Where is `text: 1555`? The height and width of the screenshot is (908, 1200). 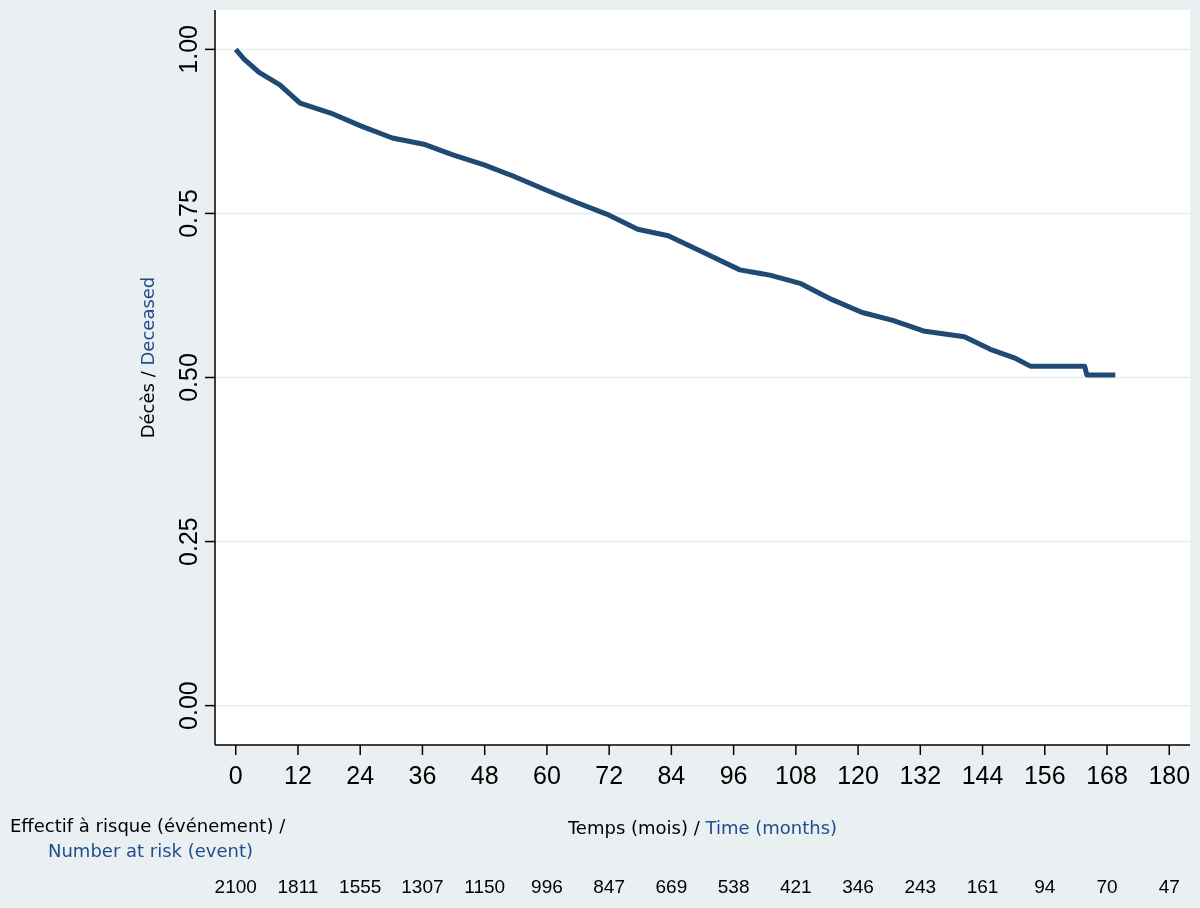 text: 1555 is located at coordinates (360, 886).